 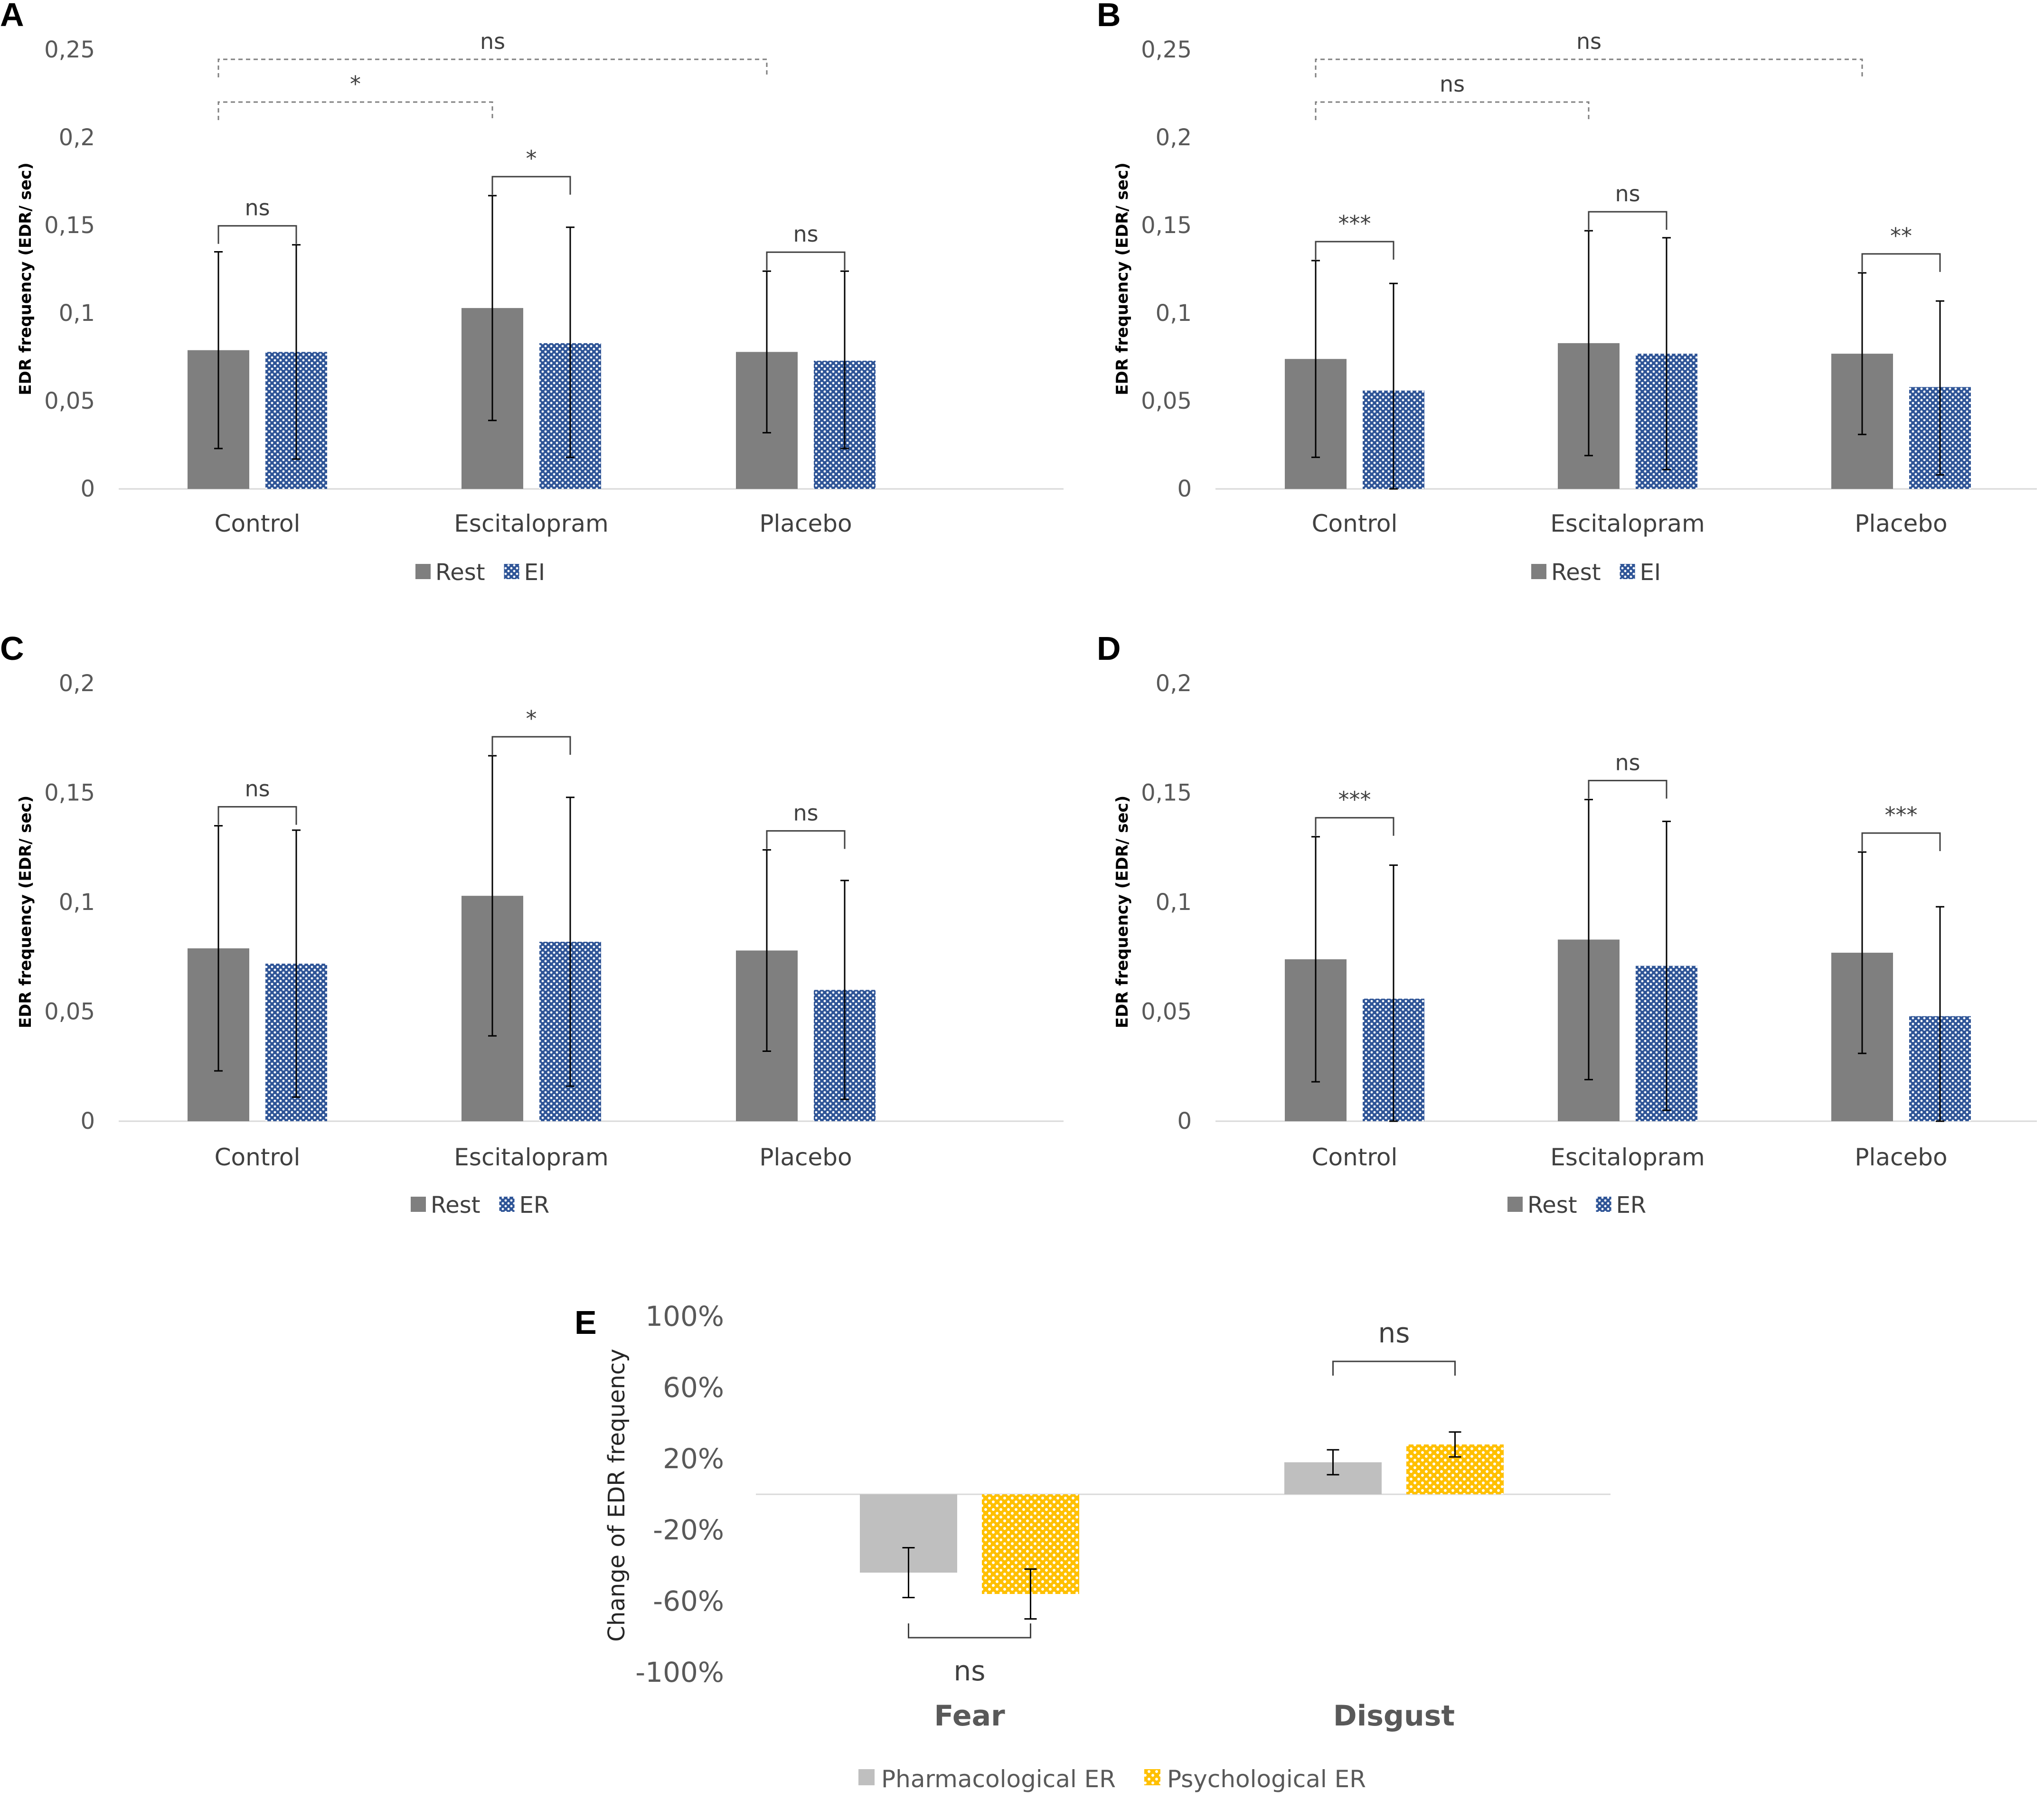 What do you see at coordinates (586, 1322) in the screenshot?
I see `panel-letter-e: E` at bounding box center [586, 1322].